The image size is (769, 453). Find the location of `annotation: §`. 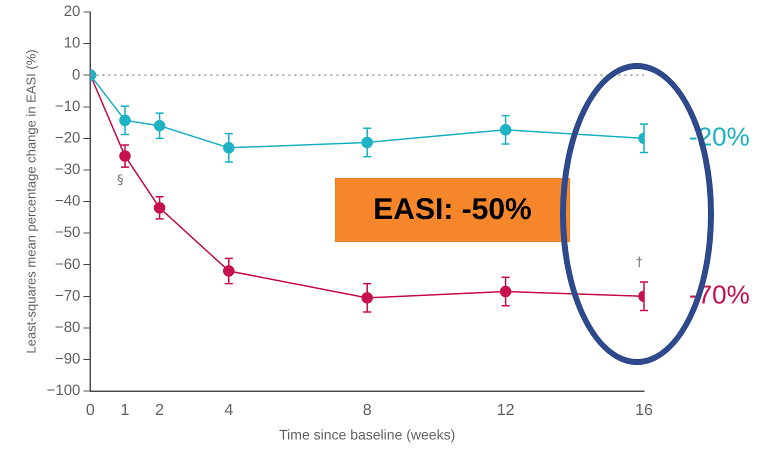

annotation: § is located at coordinates (120, 180).